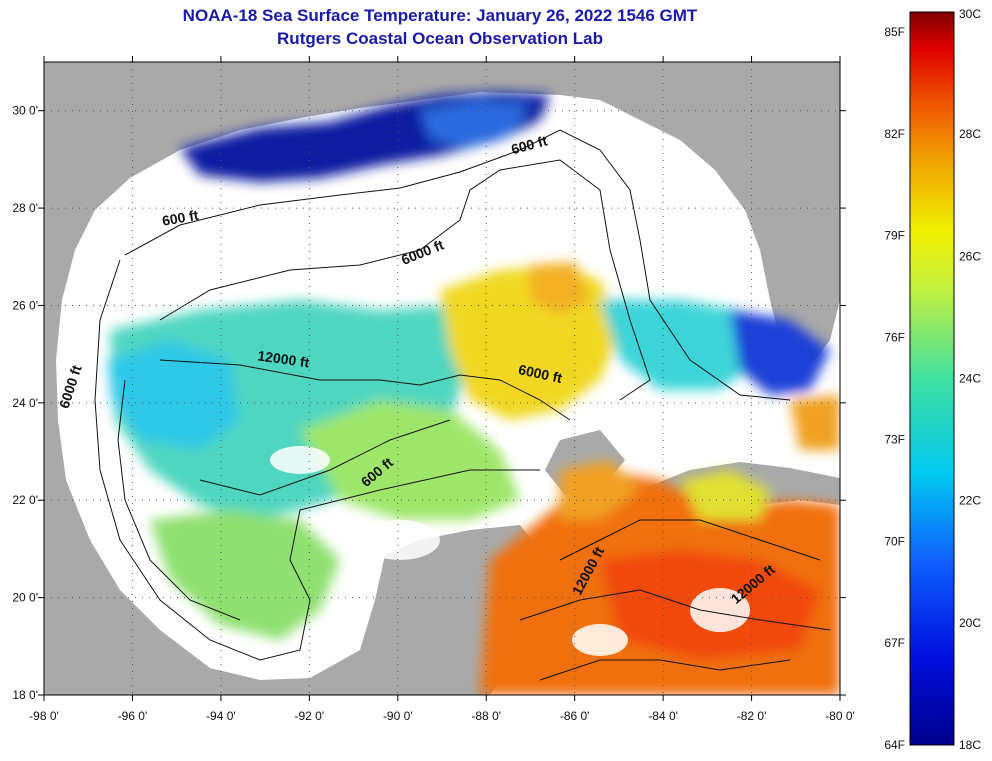  What do you see at coordinates (894, 643) in the screenshot?
I see `colorbar-fahrenheit-label: 67F` at bounding box center [894, 643].